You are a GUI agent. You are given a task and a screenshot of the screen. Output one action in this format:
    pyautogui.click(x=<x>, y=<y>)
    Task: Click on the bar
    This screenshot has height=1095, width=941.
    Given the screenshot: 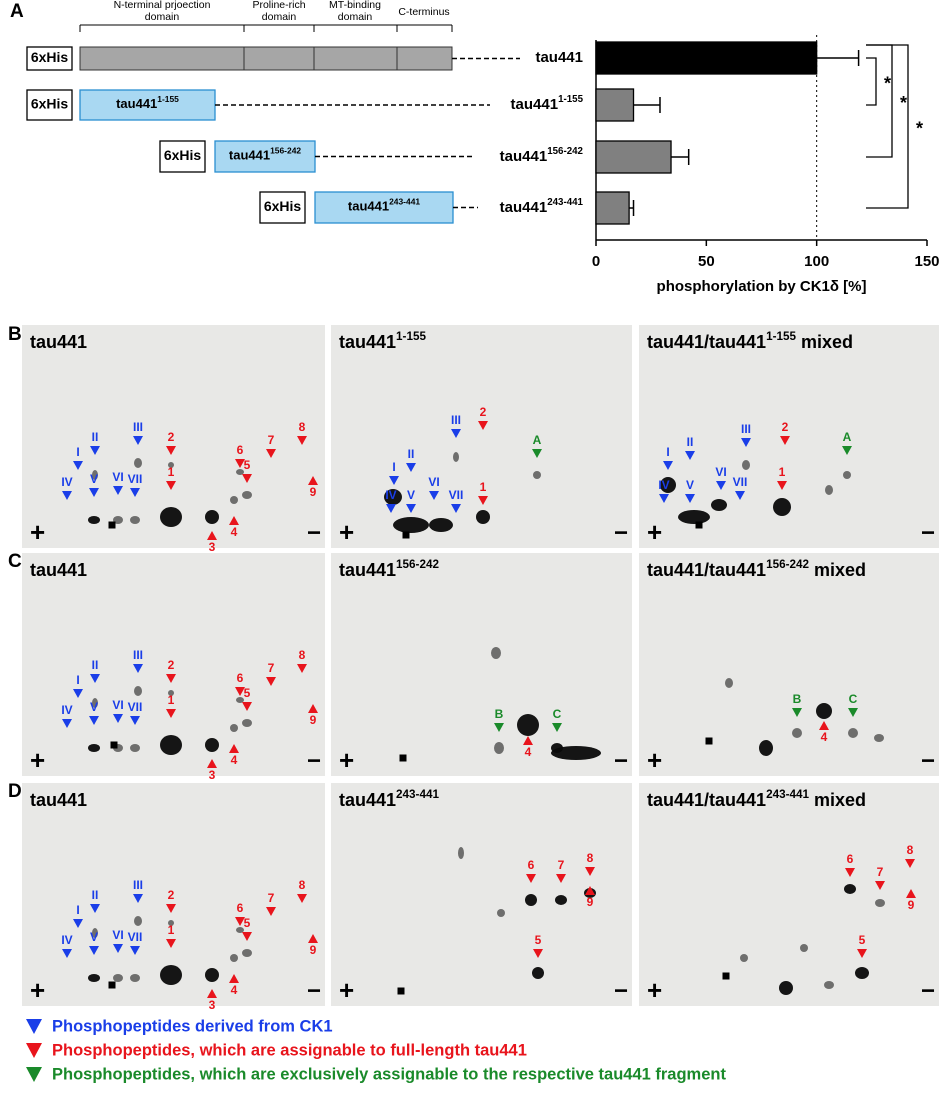 What is the action you would take?
    pyautogui.click(x=633, y=157)
    